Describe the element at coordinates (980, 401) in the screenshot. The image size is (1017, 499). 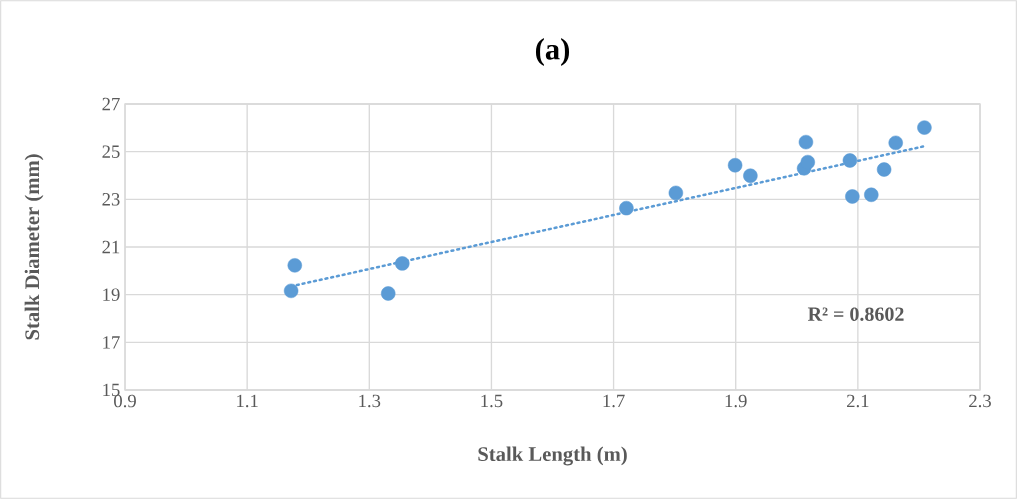
I see `x-tick-label: 2.3` at that location.